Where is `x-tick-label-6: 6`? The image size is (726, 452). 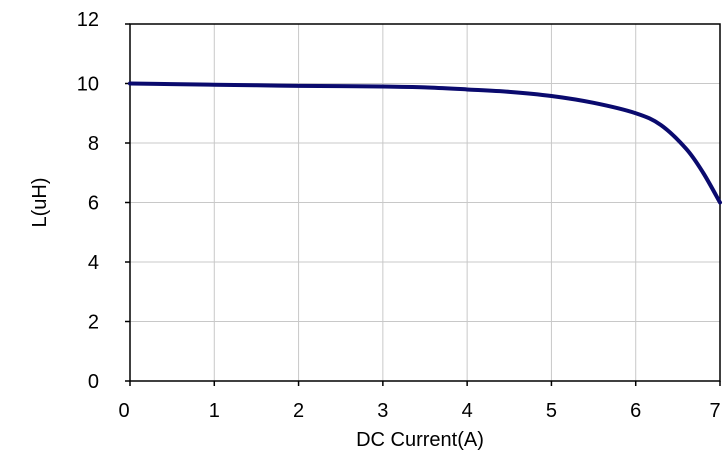
x-tick-label-6: 6 is located at coordinates (635, 411).